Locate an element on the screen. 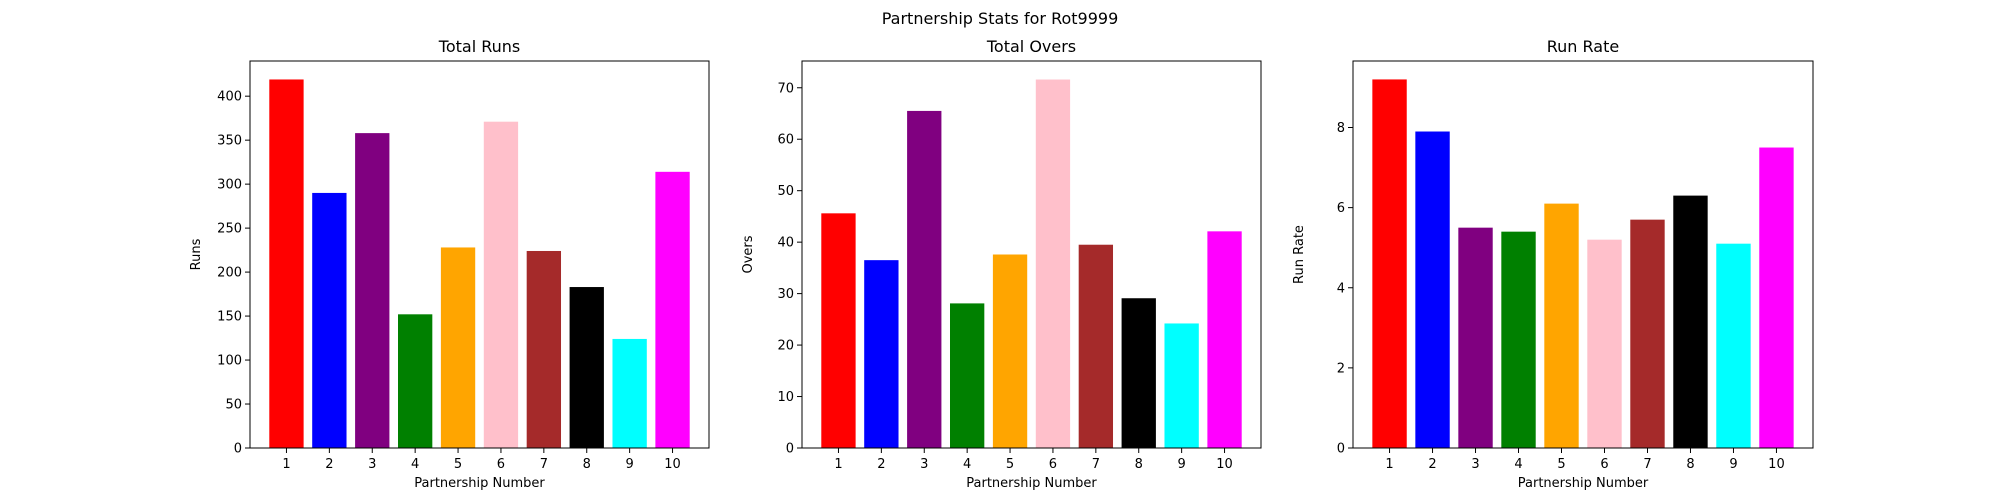 The width and height of the screenshot is (2000, 504). y-tick-label: 2 is located at coordinates (1341, 368).